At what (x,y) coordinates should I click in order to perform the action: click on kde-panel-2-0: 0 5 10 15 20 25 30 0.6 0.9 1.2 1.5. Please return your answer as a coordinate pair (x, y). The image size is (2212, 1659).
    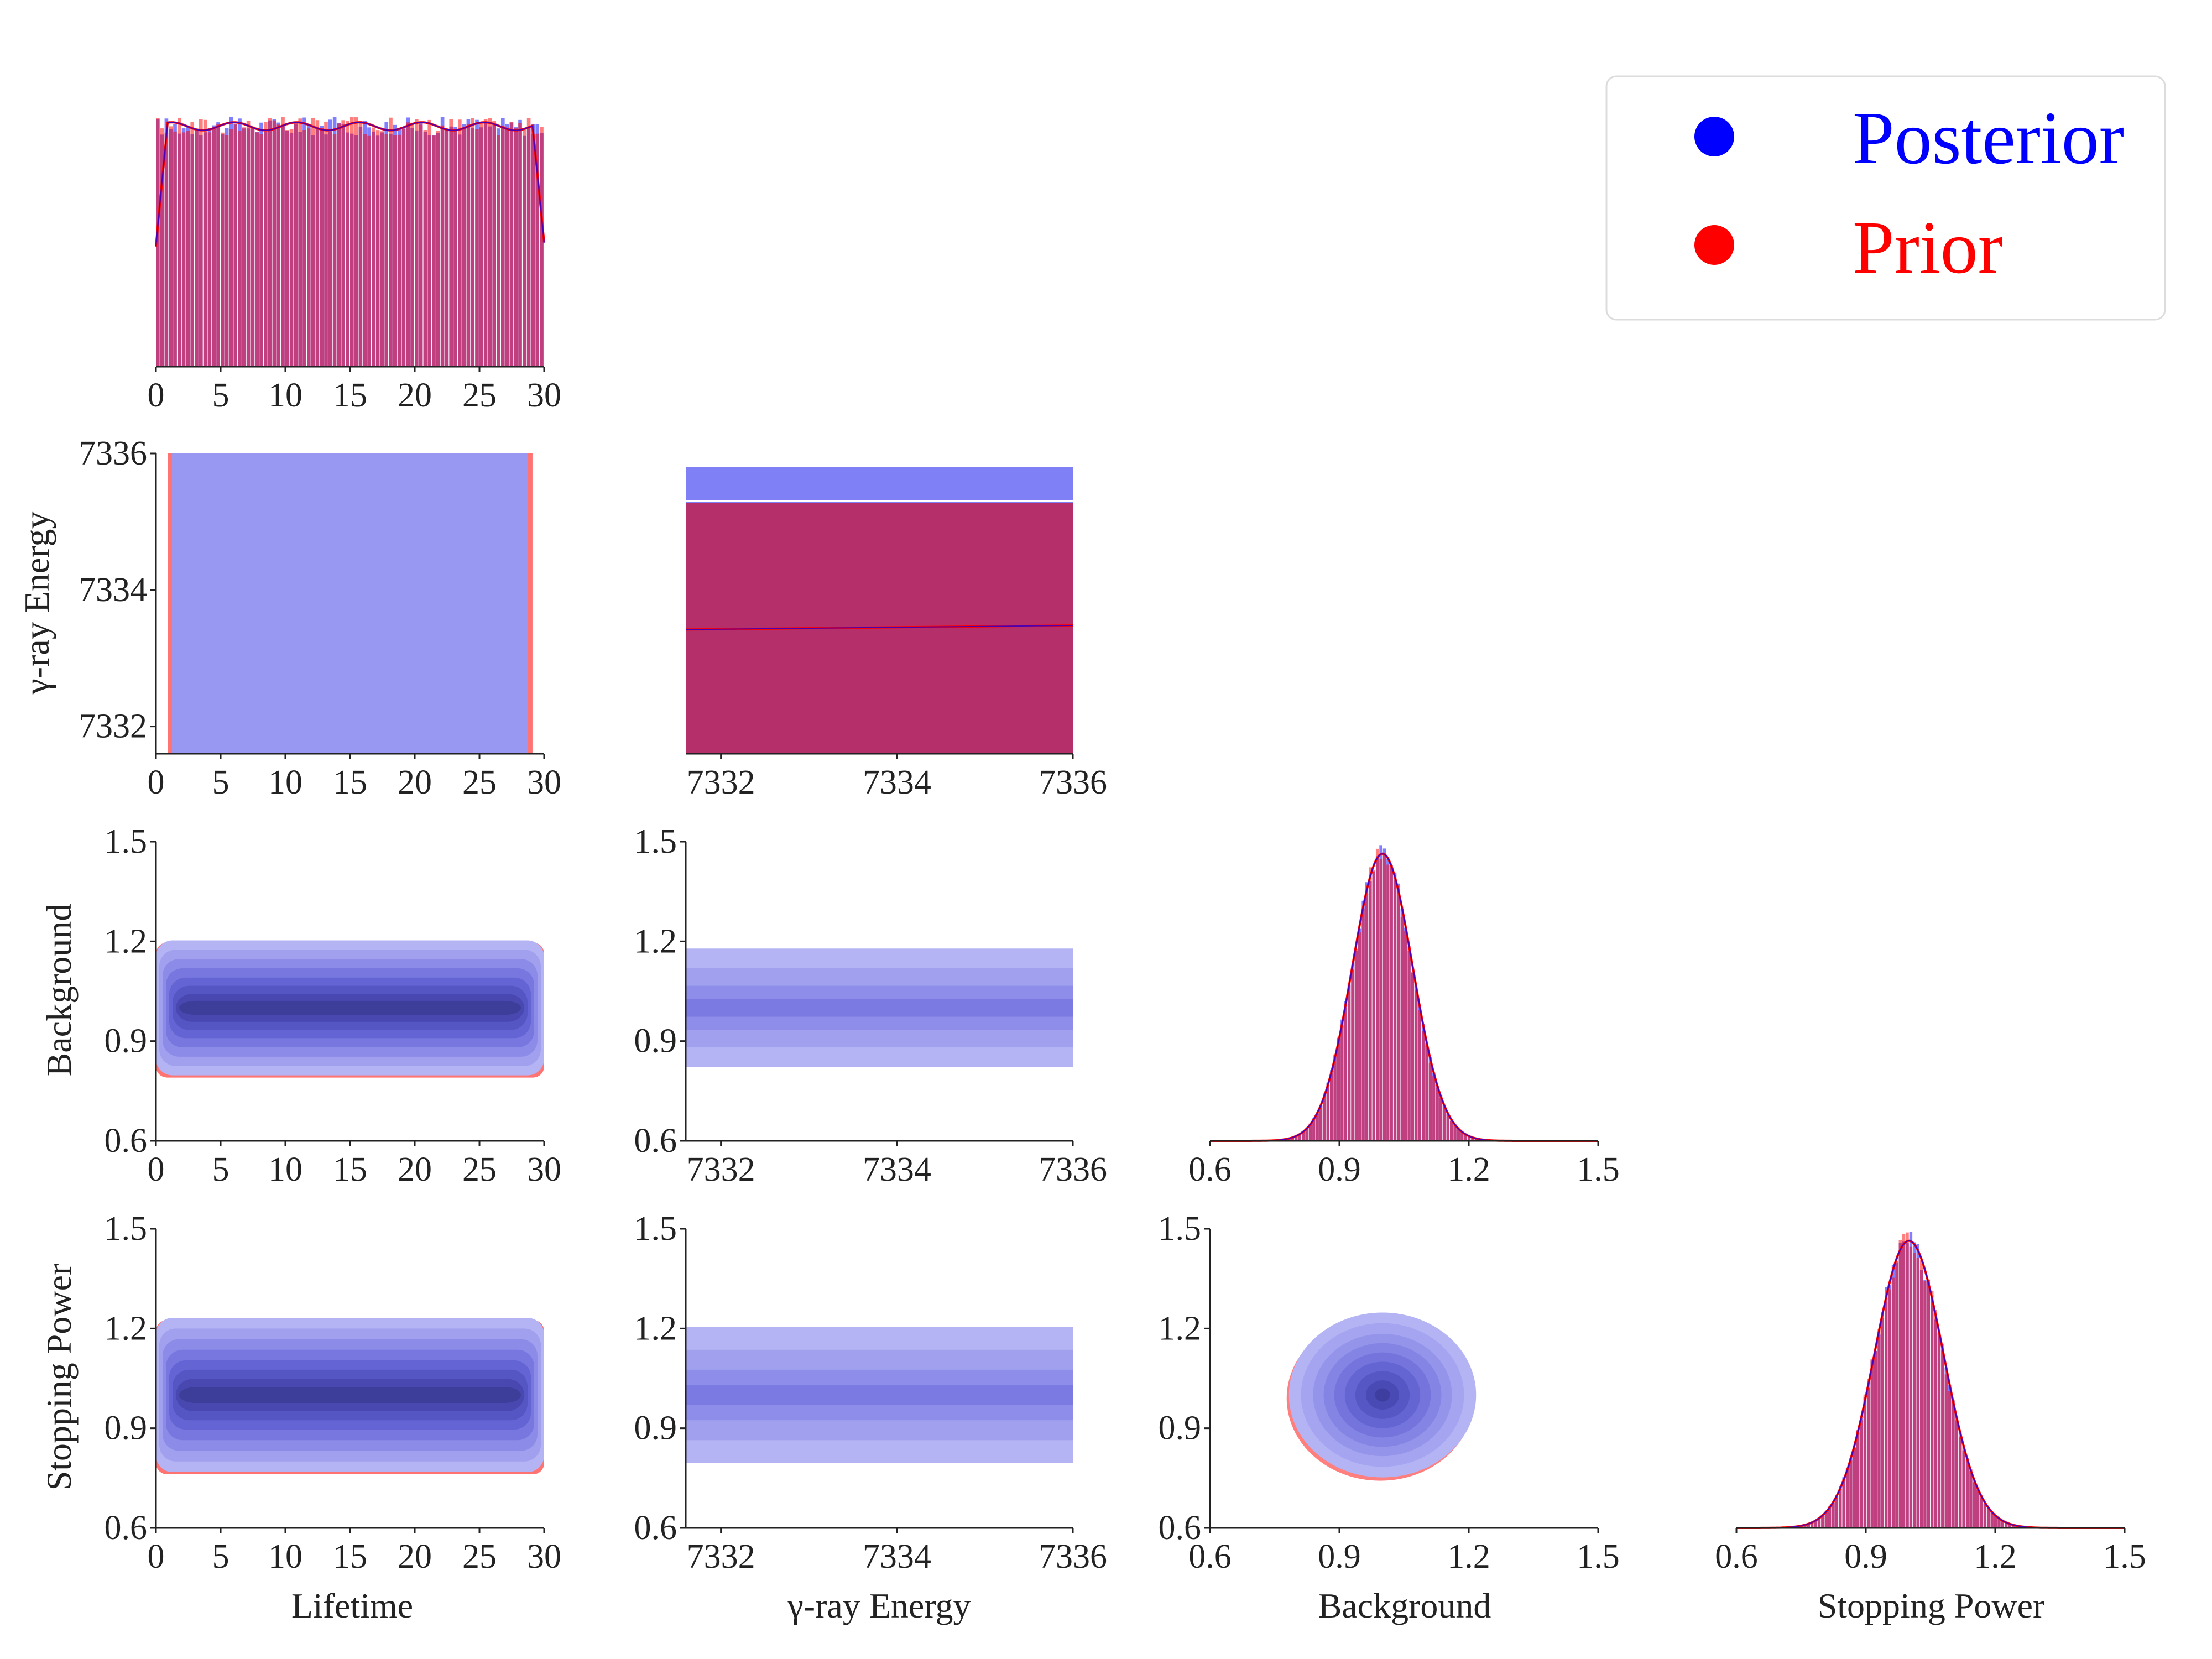
    Looking at the image, I should click on (333, 1006).